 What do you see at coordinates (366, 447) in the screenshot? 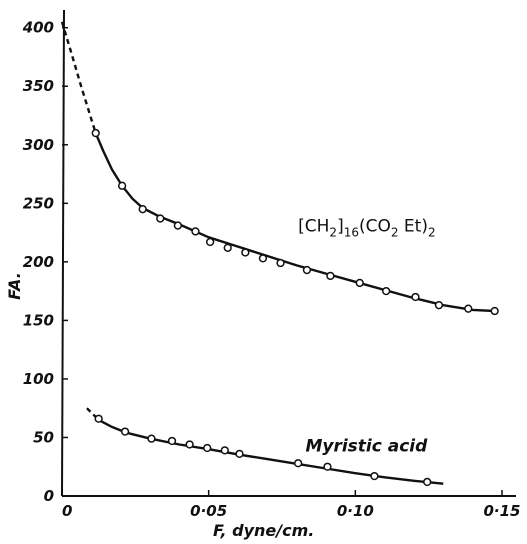
I see `series-label-myristic-acid: Myristic acid` at bounding box center [366, 447].